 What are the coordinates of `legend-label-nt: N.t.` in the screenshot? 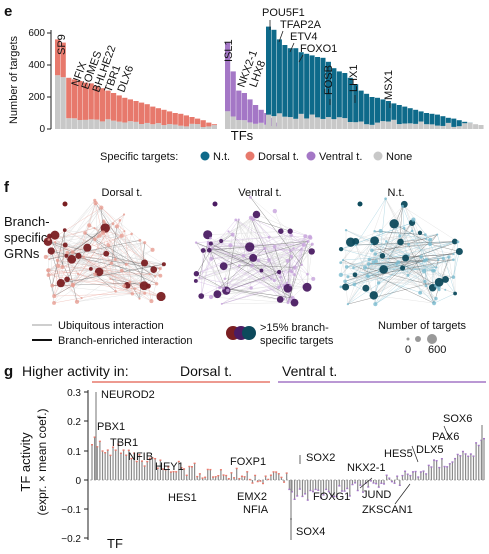 It's located at (221, 157).